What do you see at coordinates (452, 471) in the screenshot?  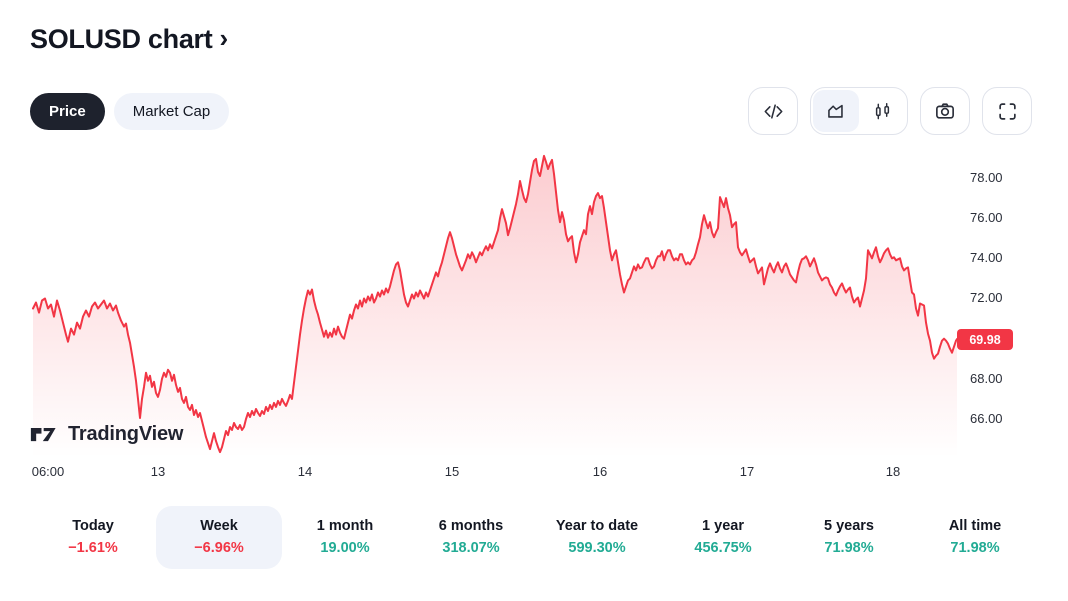 I see `x-axis-label: 15` at bounding box center [452, 471].